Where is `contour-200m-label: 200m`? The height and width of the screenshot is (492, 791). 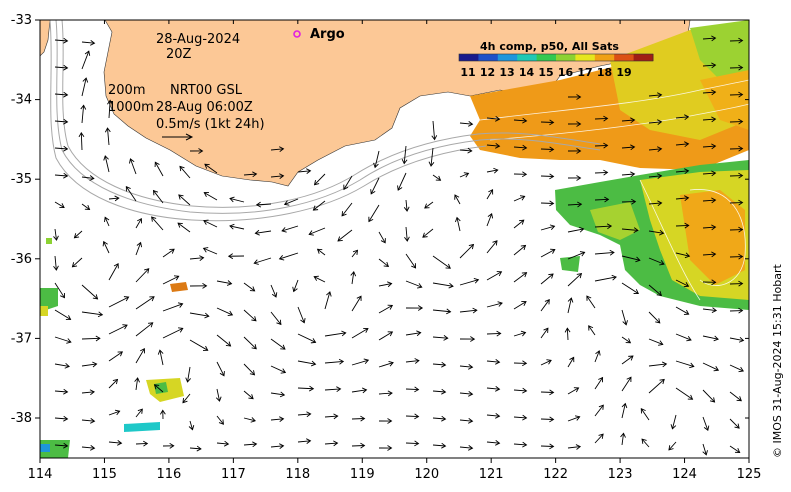
contour-200m-label: 200m is located at coordinates (126, 90).